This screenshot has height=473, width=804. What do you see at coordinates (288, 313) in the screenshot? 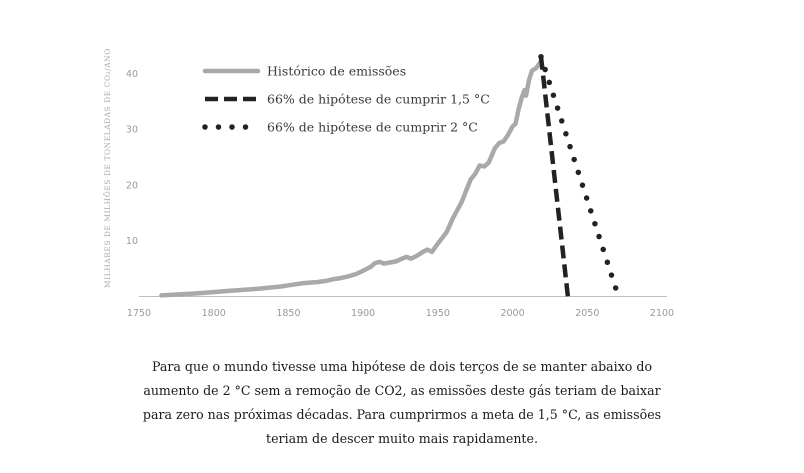
I see `x-tick-label: 1850` at bounding box center [288, 313].